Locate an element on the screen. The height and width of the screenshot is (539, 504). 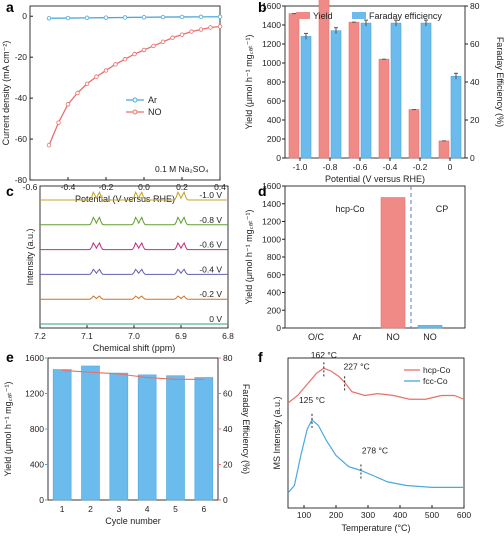
x-axis-label: Chemical shift (ppm) is located at coordinates (134, 348).